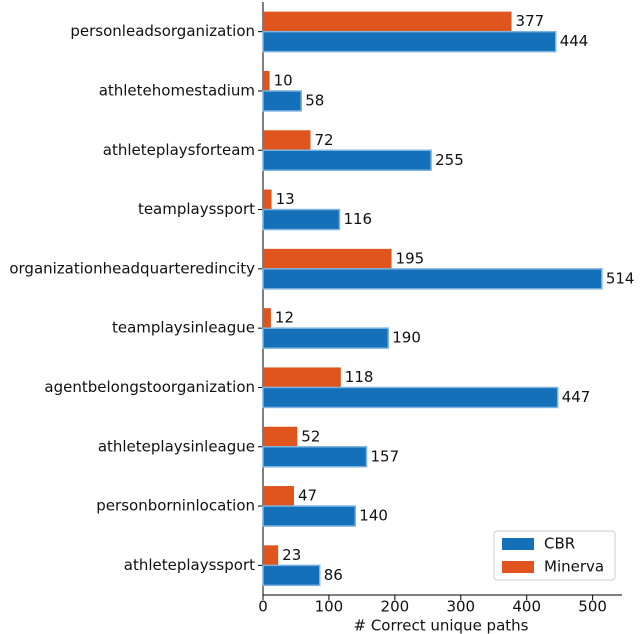  What do you see at coordinates (406, 338) in the screenshot?
I see `bar-value-label: 190` at bounding box center [406, 338].